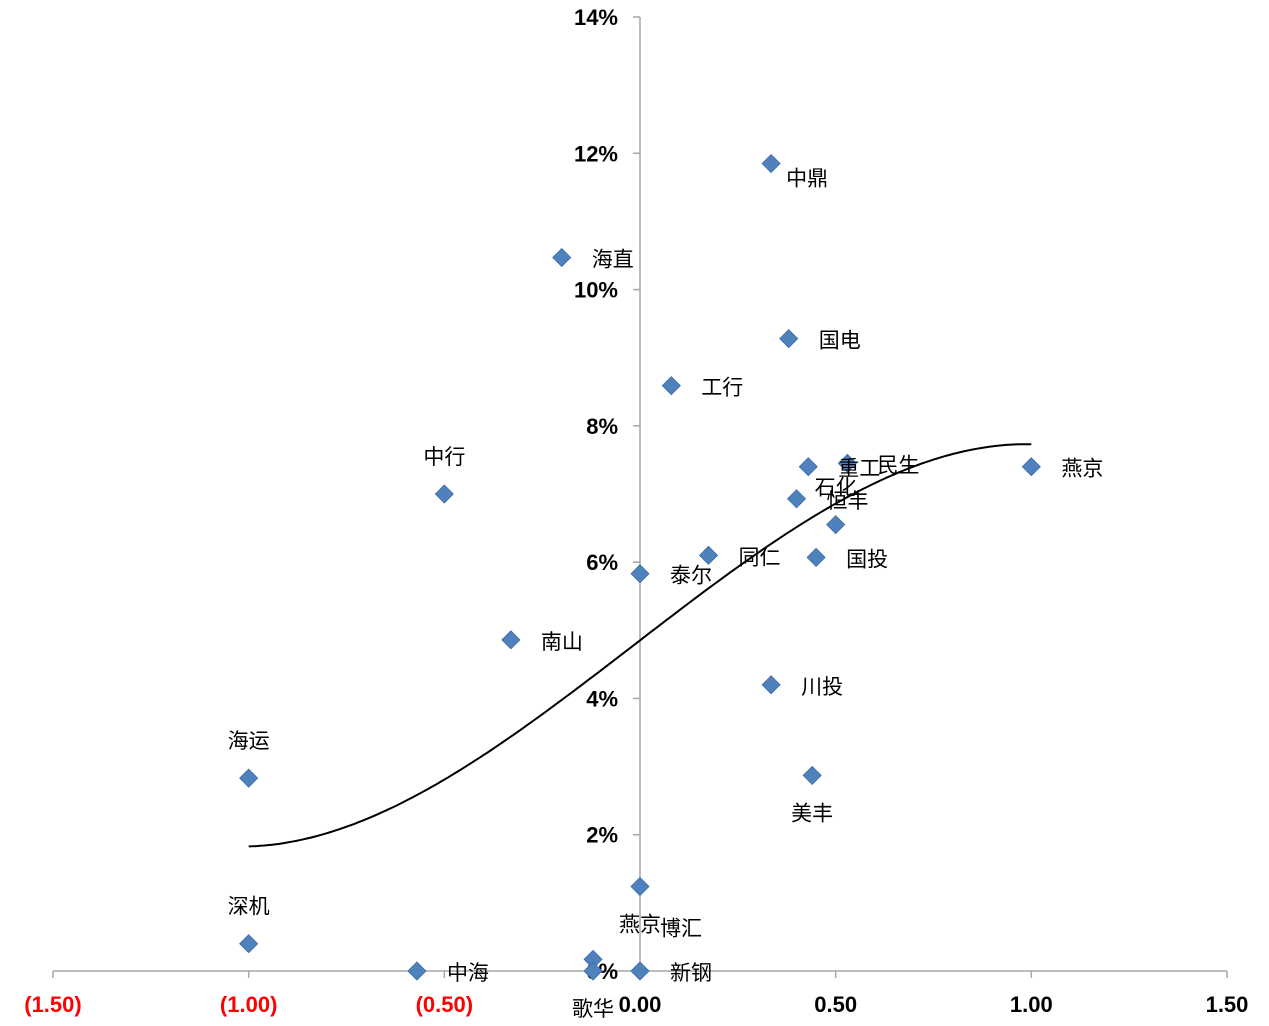 This screenshot has height=1026, width=1269. What do you see at coordinates (596, 17) in the screenshot?
I see `y-tick-label: 14%` at bounding box center [596, 17].